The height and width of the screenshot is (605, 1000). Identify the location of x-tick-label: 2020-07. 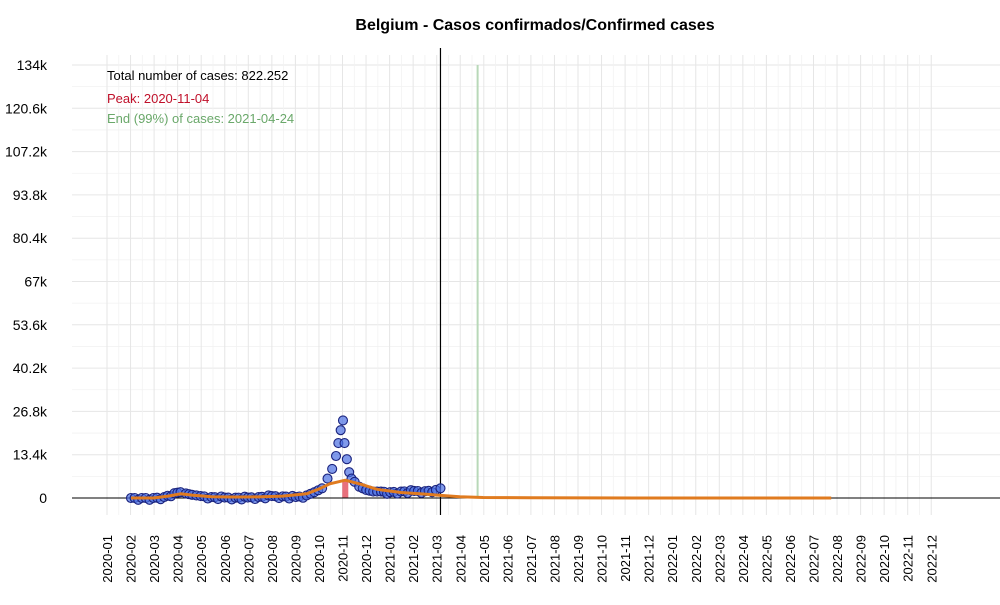
(248, 559).